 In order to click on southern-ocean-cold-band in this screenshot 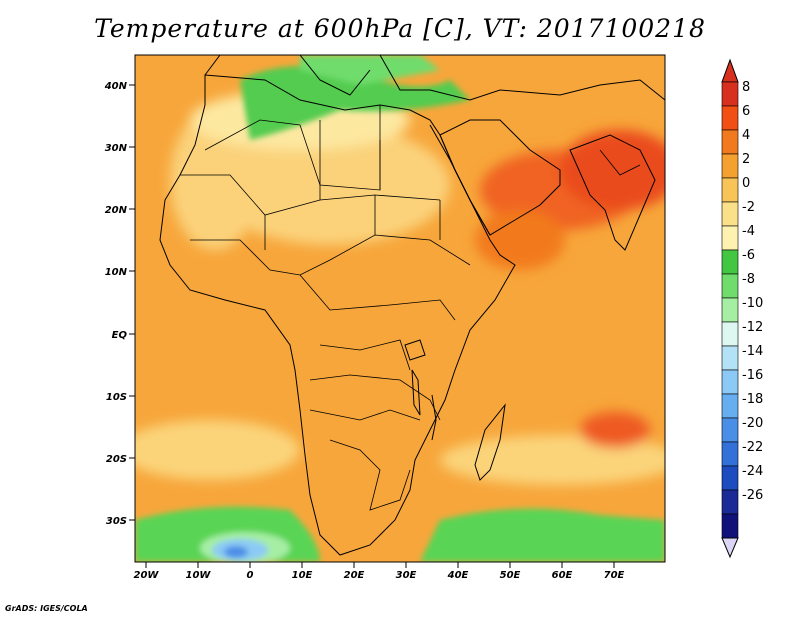, I will do `click(542, 535)`.